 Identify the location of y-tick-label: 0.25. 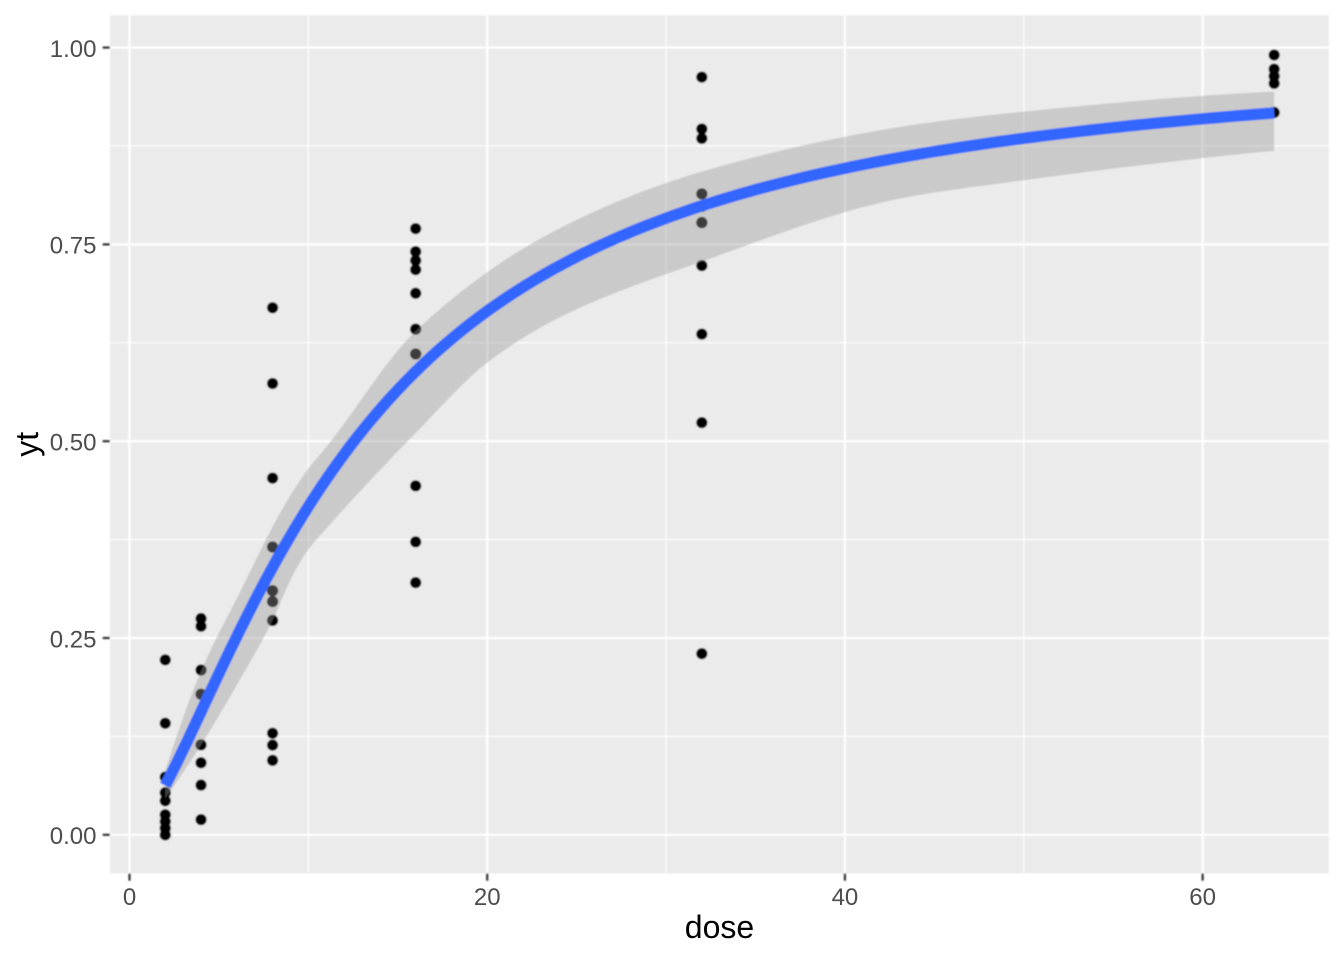
(73, 639).